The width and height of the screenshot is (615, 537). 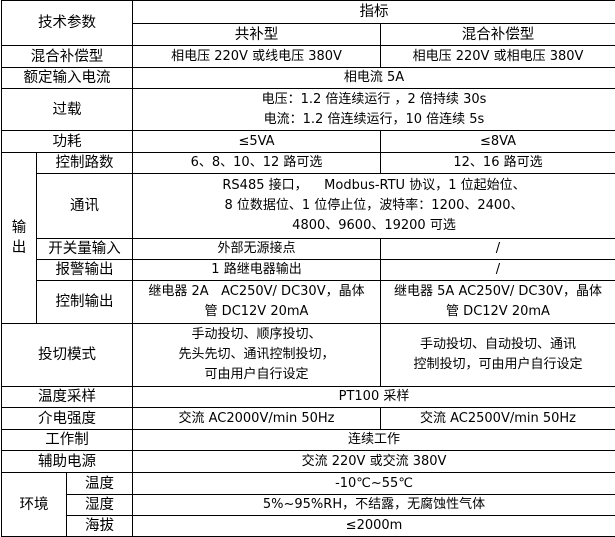 What do you see at coordinates (84, 270) in the screenshot?
I see `row-label: 报警输出` at bounding box center [84, 270].